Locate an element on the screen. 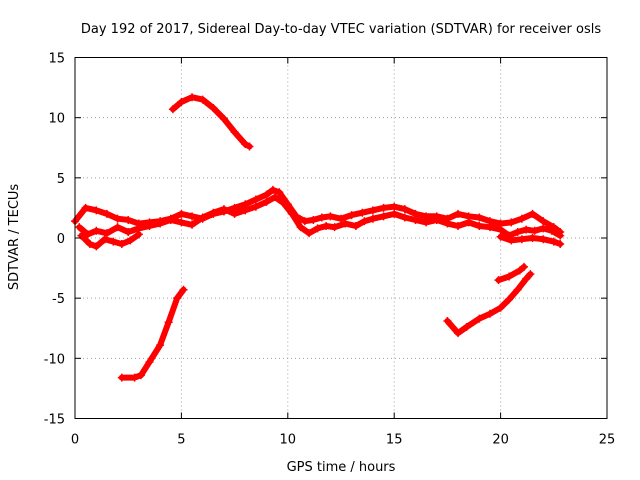 This screenshot has width=640, height=480. series-arc-low-rise is located at coordinates (152, 333).